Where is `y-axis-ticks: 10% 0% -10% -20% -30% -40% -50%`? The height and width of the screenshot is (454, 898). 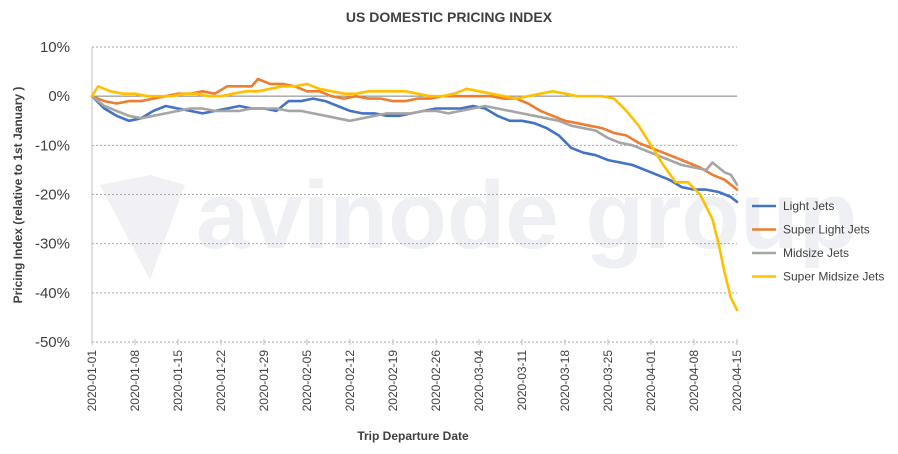
y-axis-ticks: 10% 0% -10% -20% -30% -40% -50% is located at coordinates (52, 195).